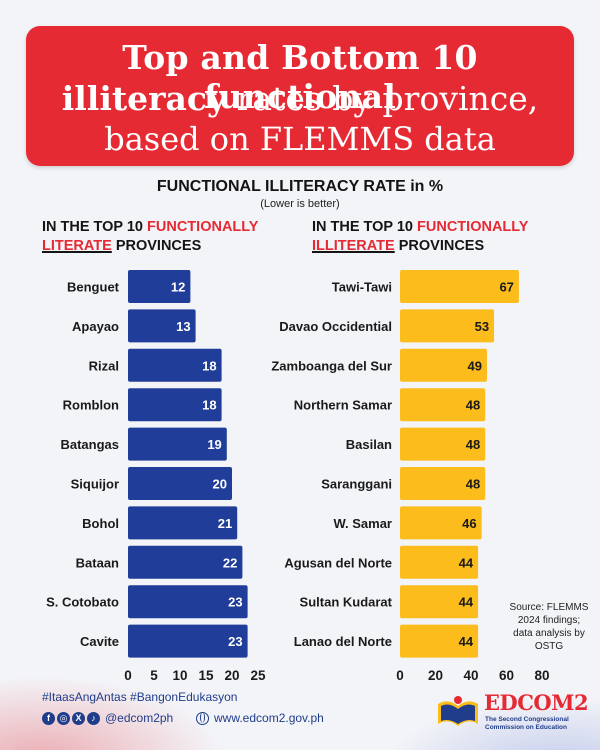 This screenshot has width=600, height=750. I want to click on bar-value-label: 46, so click(469, 523).